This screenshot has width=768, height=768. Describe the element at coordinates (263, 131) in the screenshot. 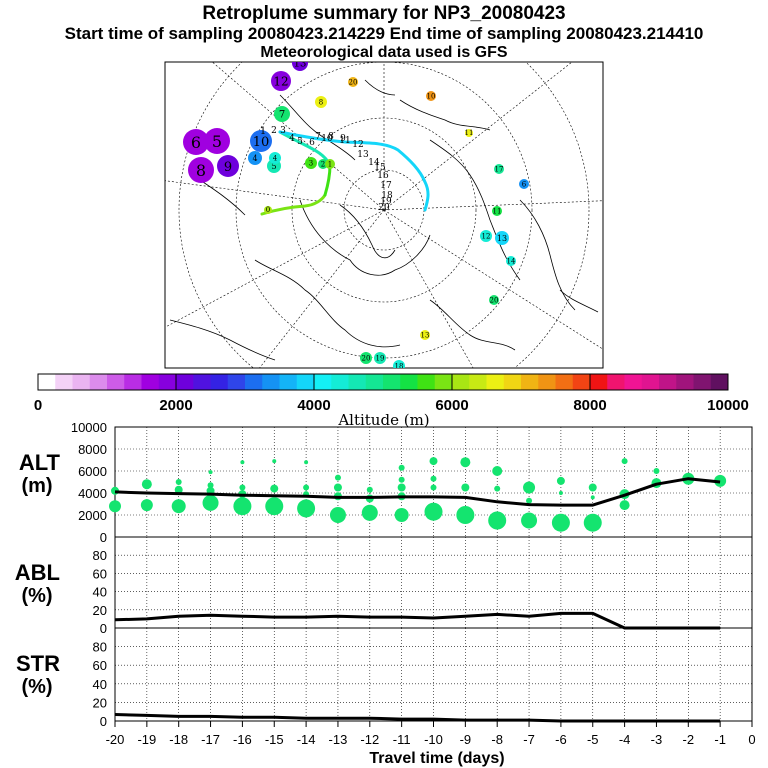

I see `day-label-1: 1` at that location.